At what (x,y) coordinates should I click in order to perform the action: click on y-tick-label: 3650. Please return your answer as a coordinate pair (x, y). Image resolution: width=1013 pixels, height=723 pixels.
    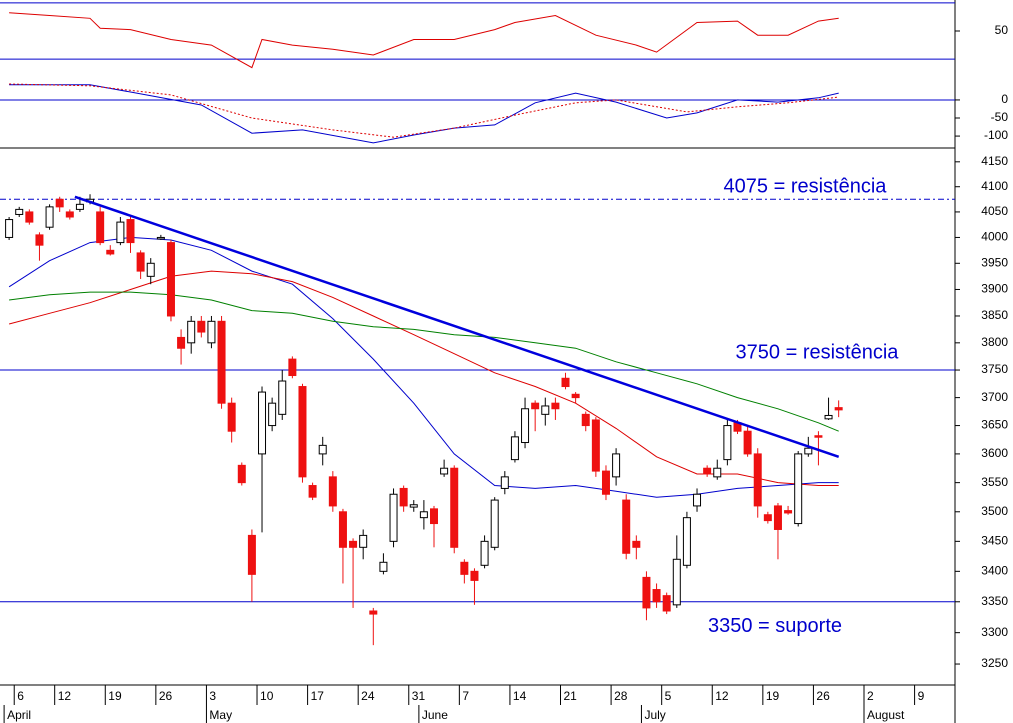
    Looking at the image, I should click on (994, 425).